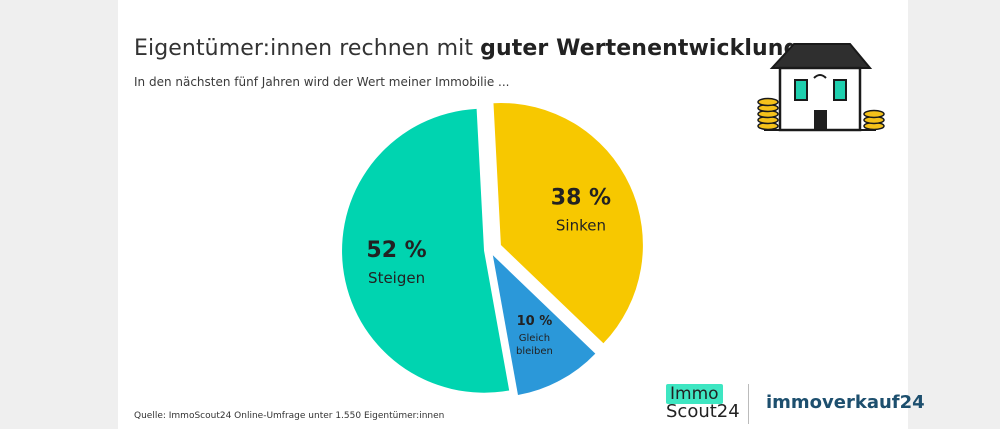  Describe the element at coordinates (748, 404) in the screenshot. I see `logo-divider` at that location.